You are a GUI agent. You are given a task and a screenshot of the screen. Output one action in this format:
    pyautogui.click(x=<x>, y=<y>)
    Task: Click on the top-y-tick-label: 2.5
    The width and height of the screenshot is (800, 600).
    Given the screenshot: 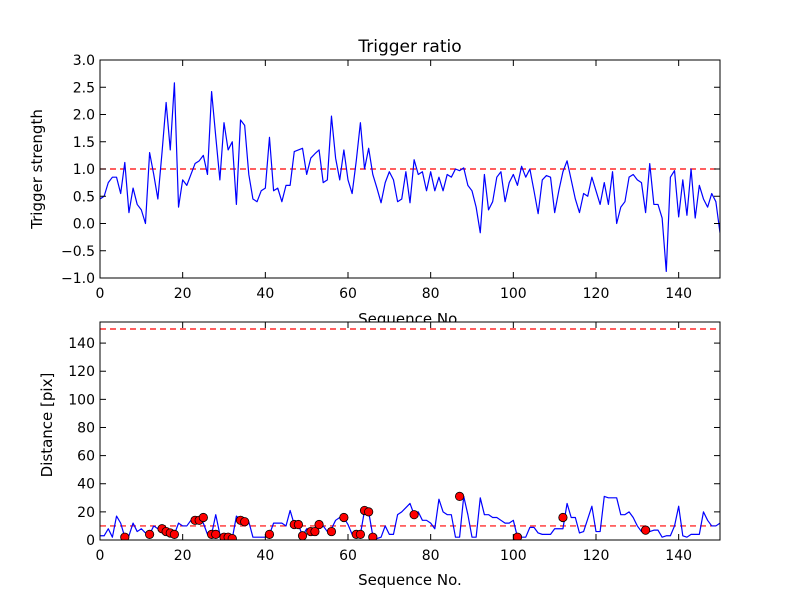 What is the action you would take?
    pyautogui.click(x=84, y=88)
    